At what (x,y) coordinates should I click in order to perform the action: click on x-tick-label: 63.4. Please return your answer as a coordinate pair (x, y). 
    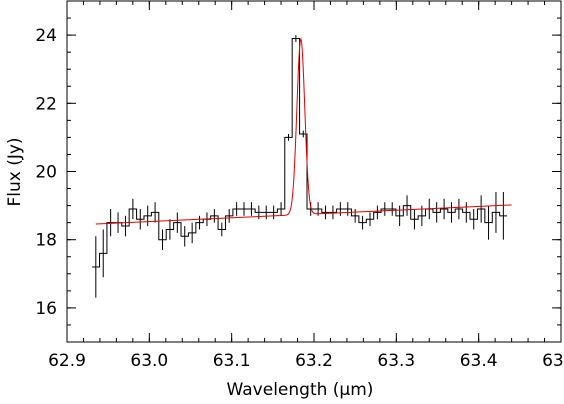
    Looking at the image, I should click on (479, 361).